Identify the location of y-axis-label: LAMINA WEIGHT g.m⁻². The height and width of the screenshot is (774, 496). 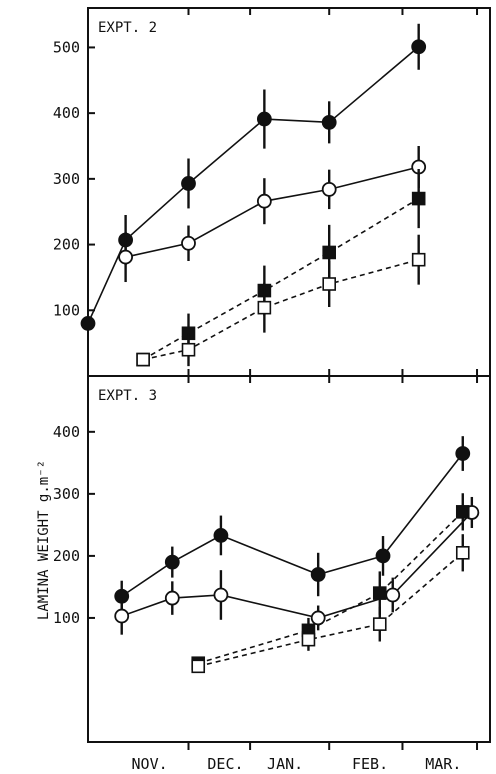
(44, 540).